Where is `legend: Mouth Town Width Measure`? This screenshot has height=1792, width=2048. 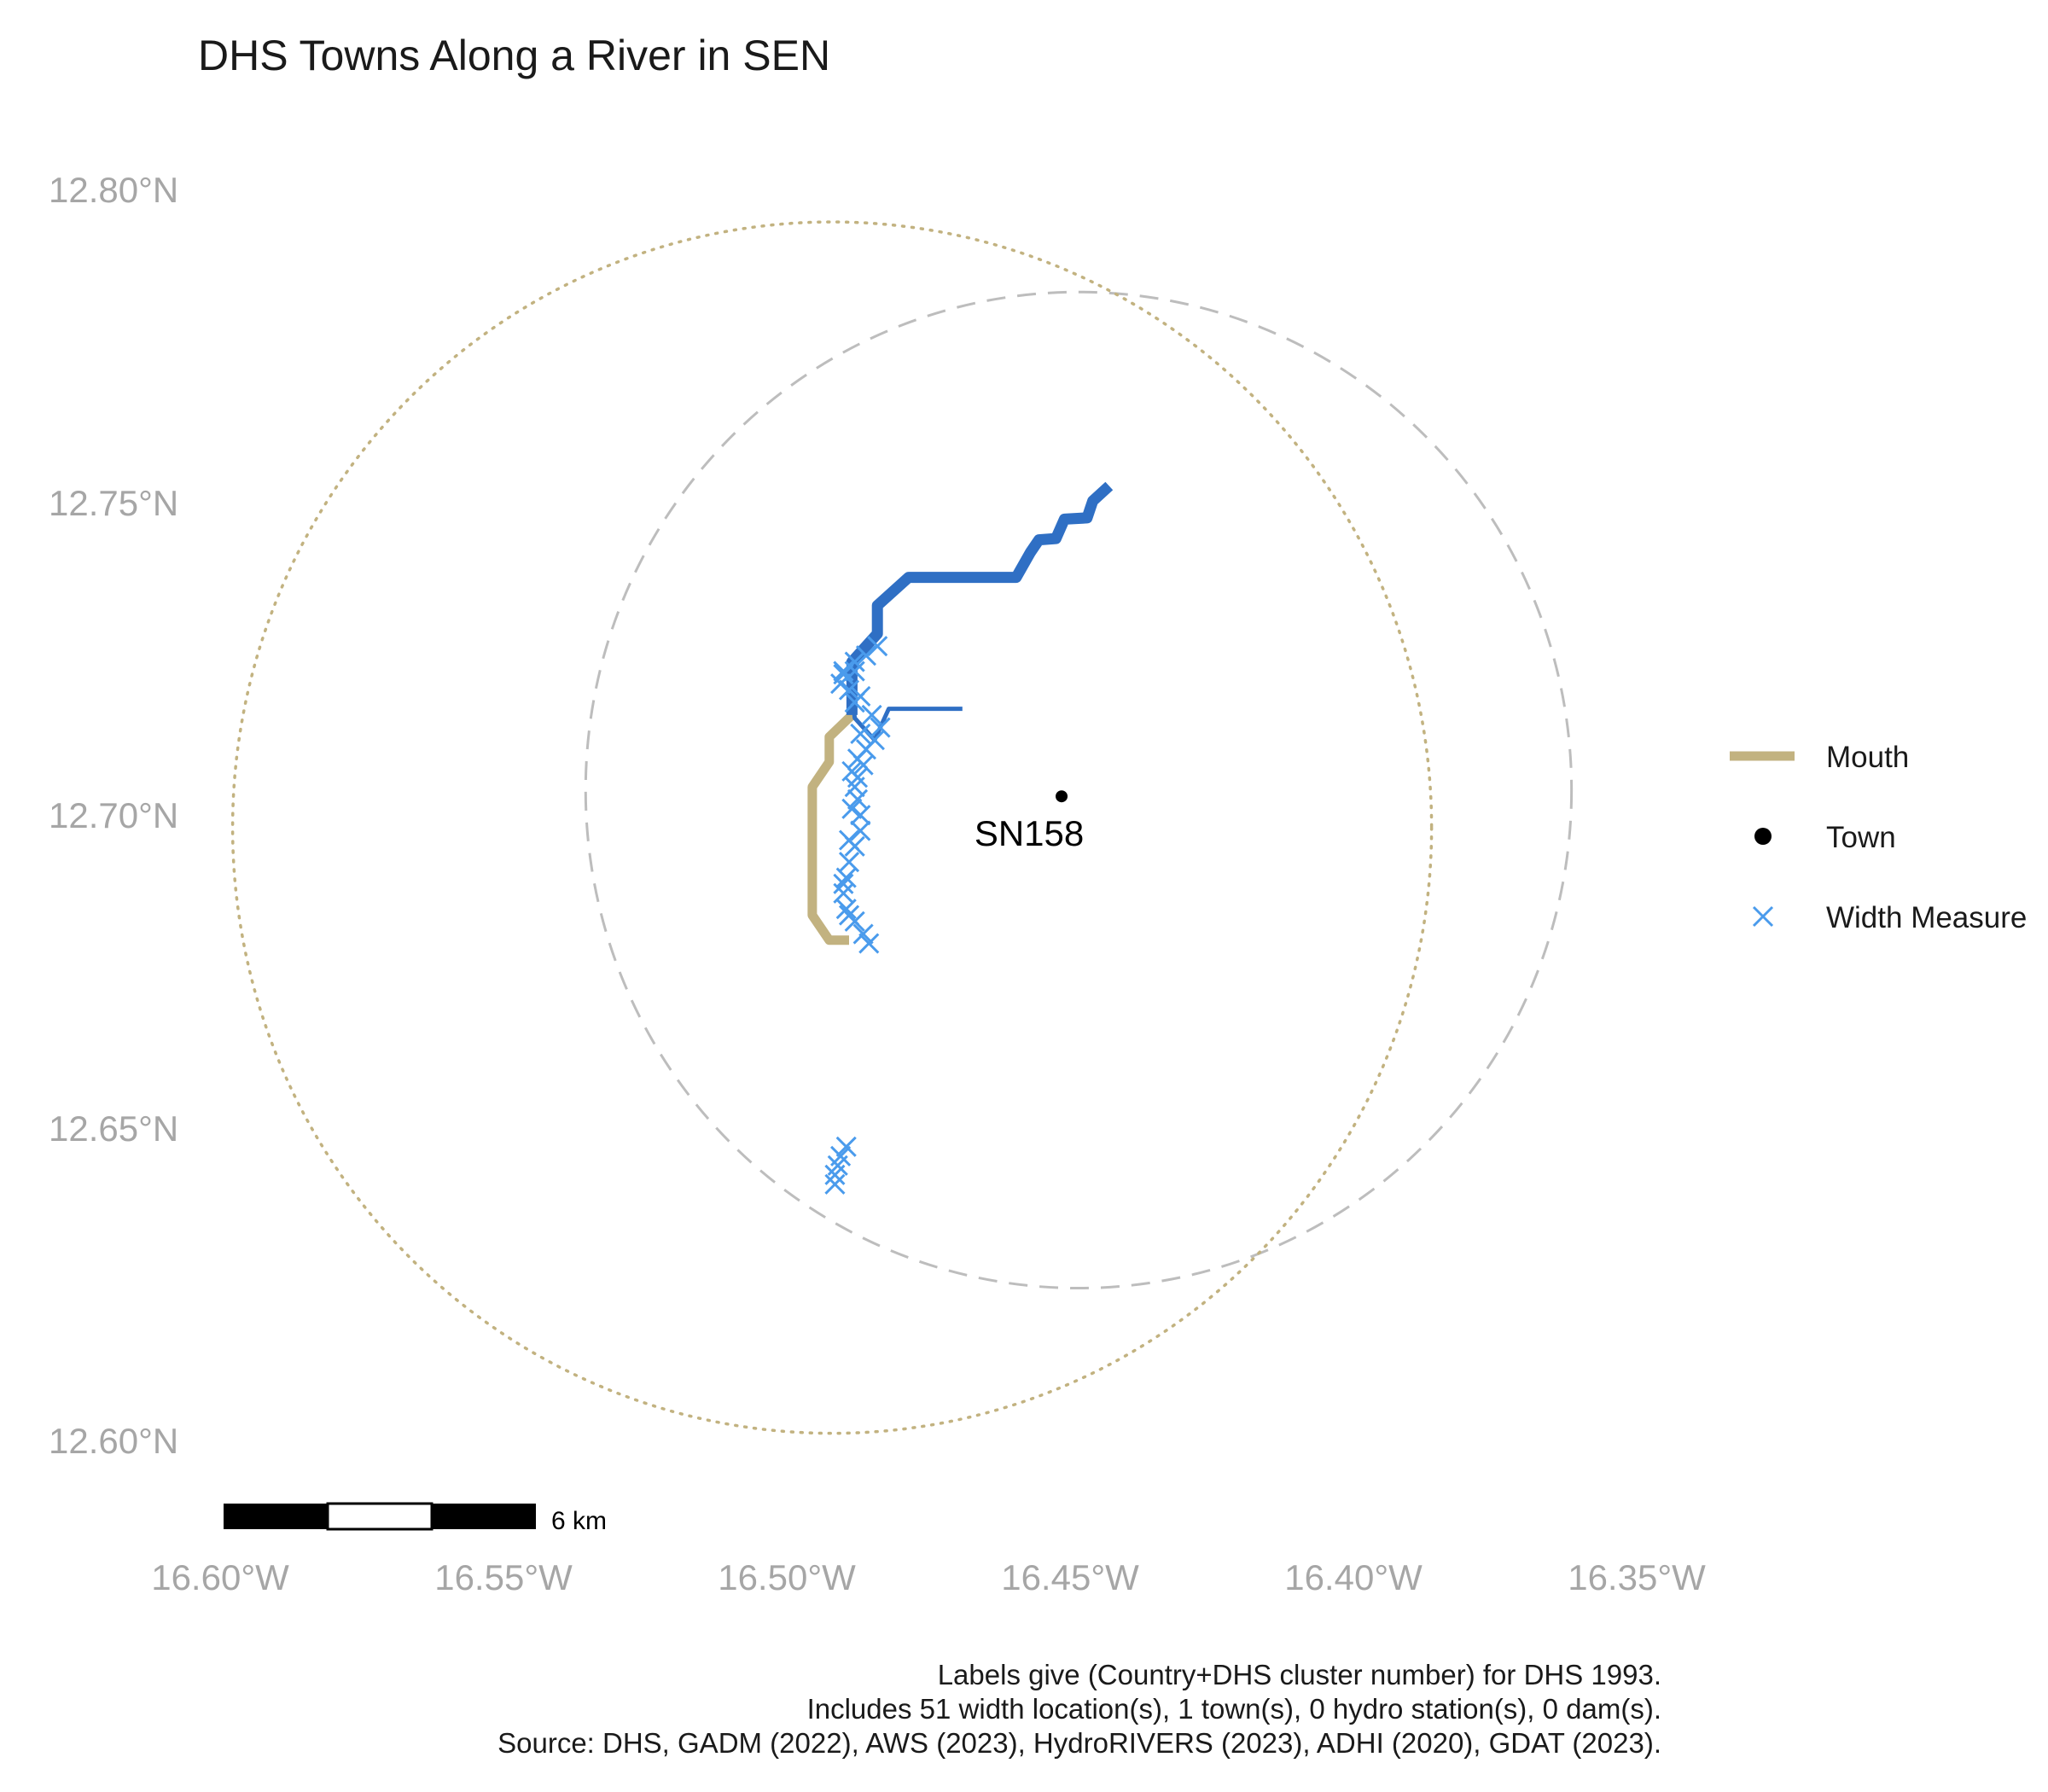 legend: Mouth Town Width Measure is located at coordinates (1879, 837).